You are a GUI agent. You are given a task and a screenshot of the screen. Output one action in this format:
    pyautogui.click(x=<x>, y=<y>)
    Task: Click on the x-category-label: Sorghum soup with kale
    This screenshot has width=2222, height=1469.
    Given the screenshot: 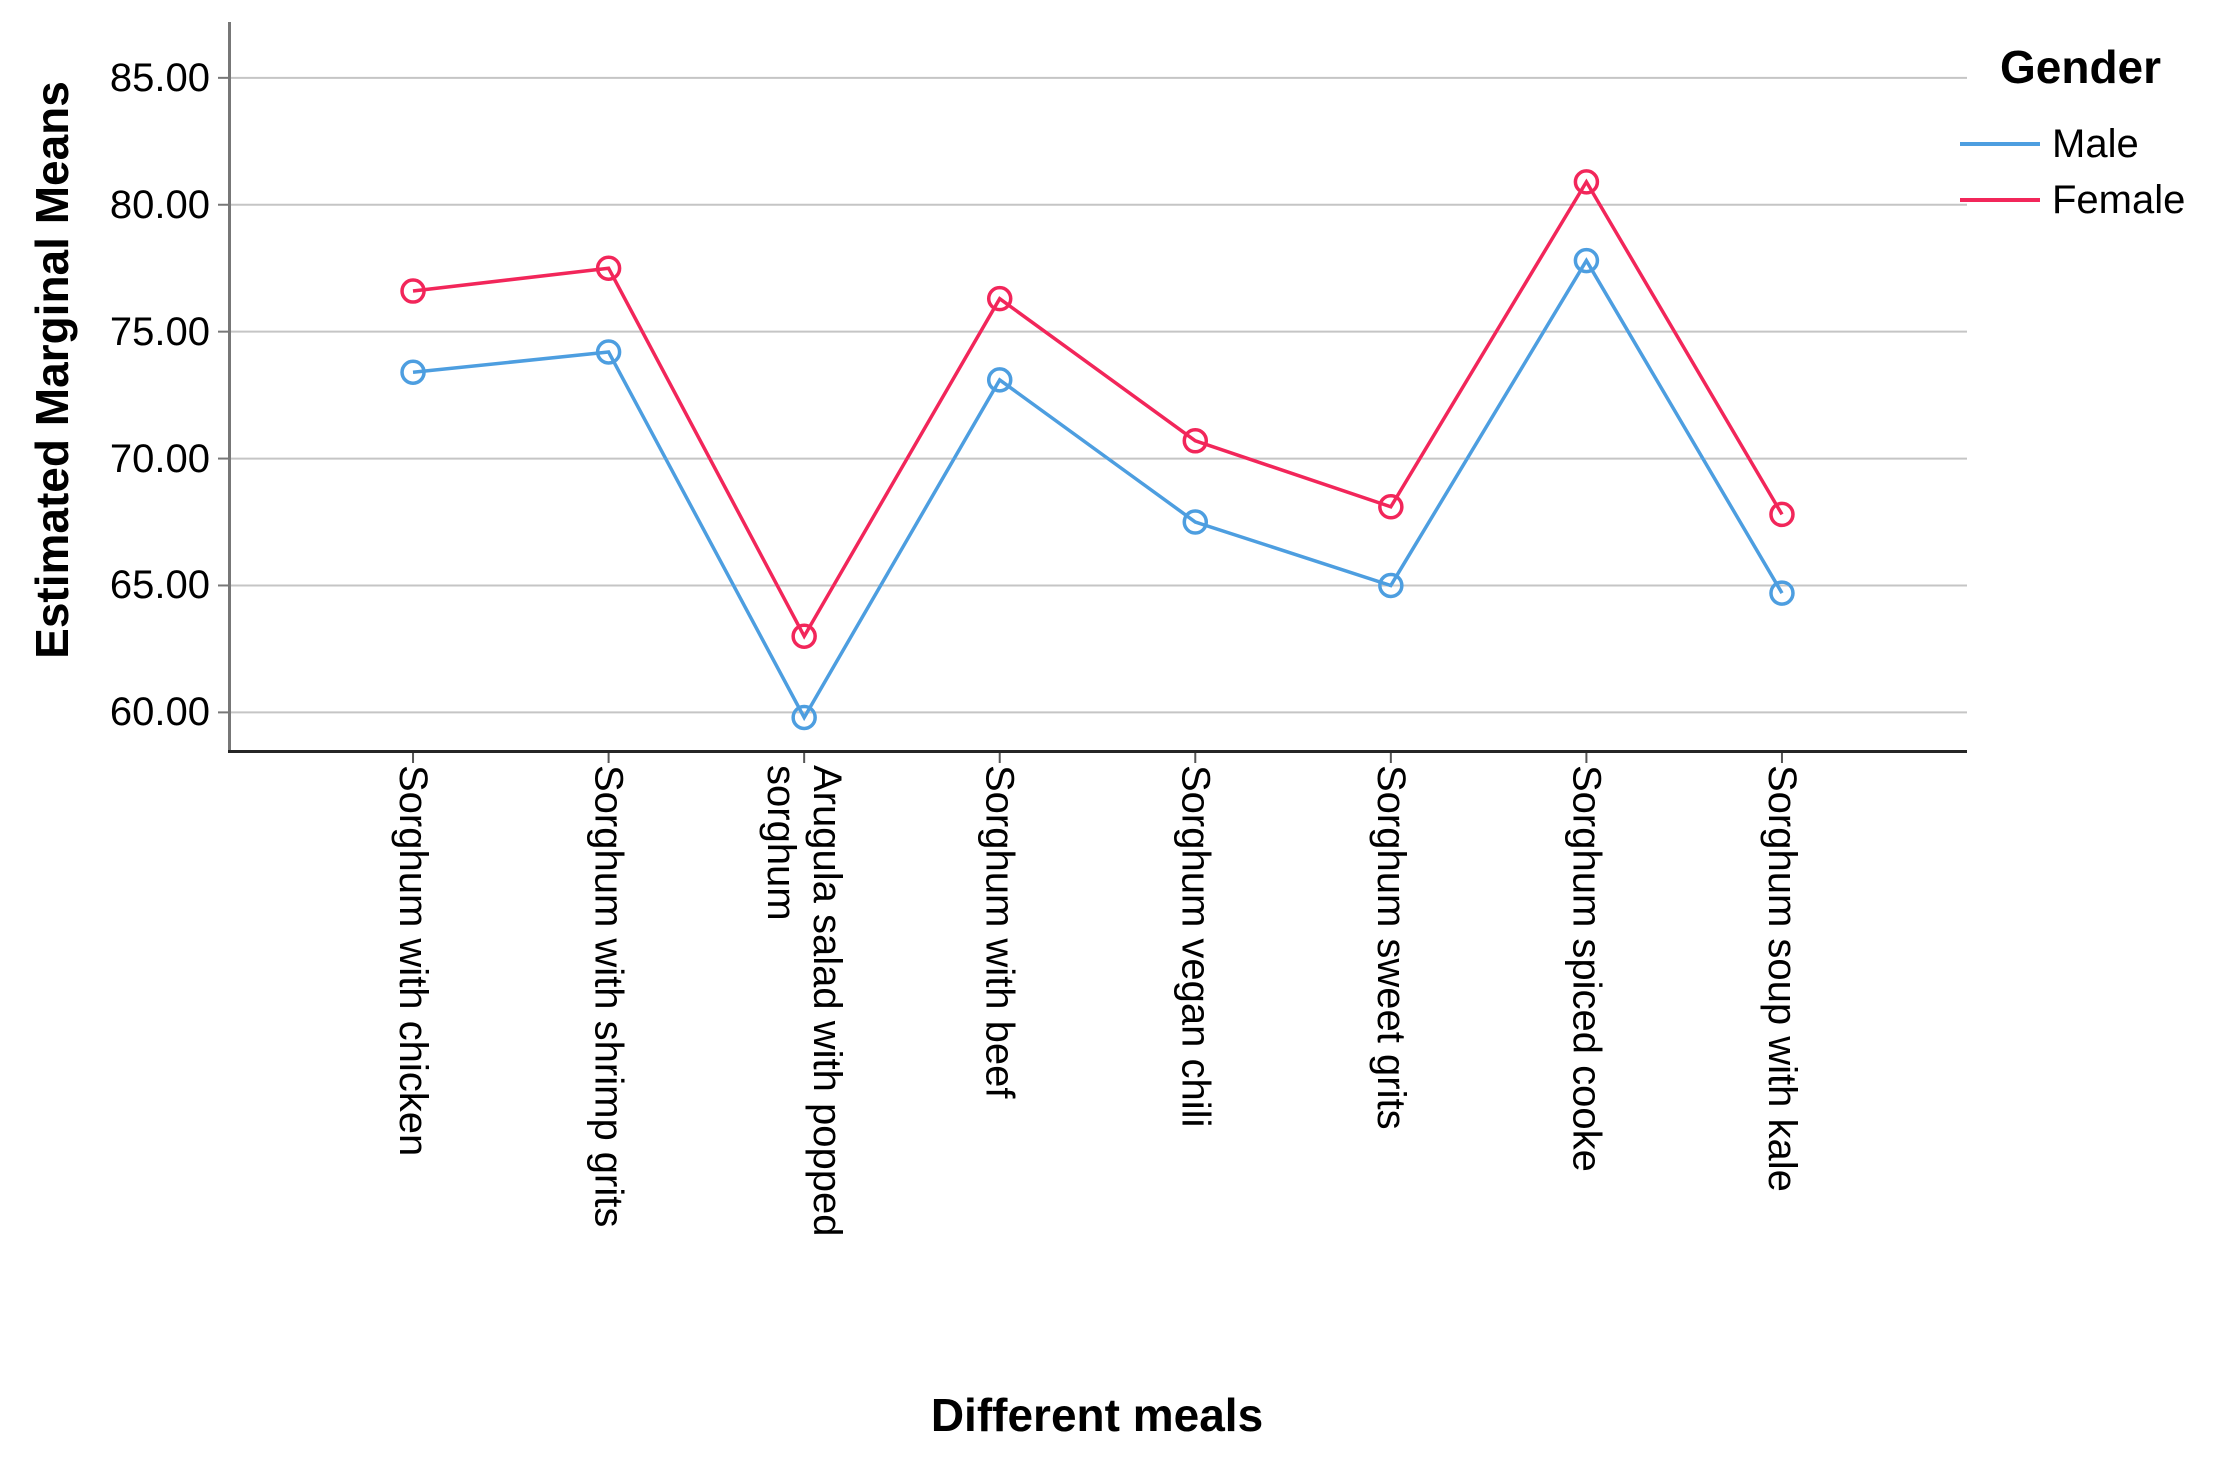 What is the action you would take?
    pyautogui.click(x=1781, y=978)
    